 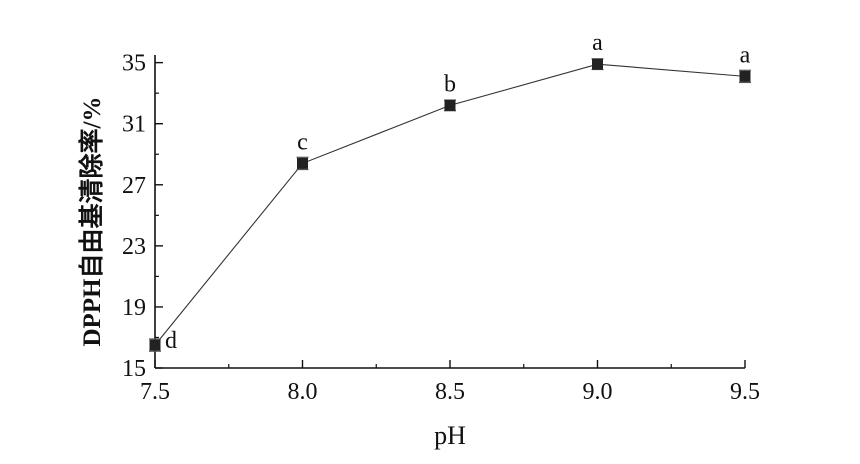 What do you see at coordinates (91, 222) in the screenshot?
I see `y-axis-title: DPPH自由基清除率/%` at bounding box center [91, 222].